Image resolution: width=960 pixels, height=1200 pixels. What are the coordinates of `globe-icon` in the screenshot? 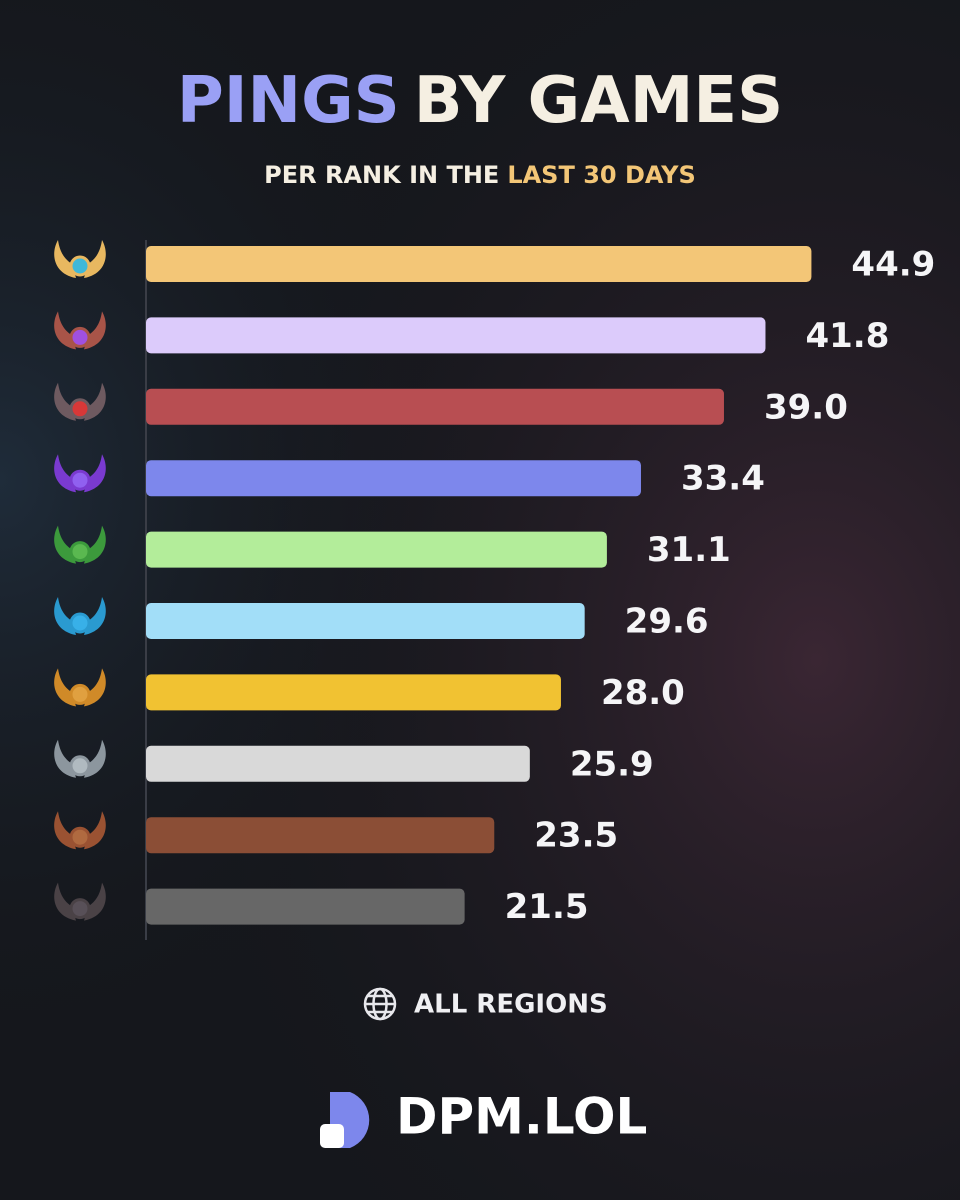 It's located at (380, 1004).